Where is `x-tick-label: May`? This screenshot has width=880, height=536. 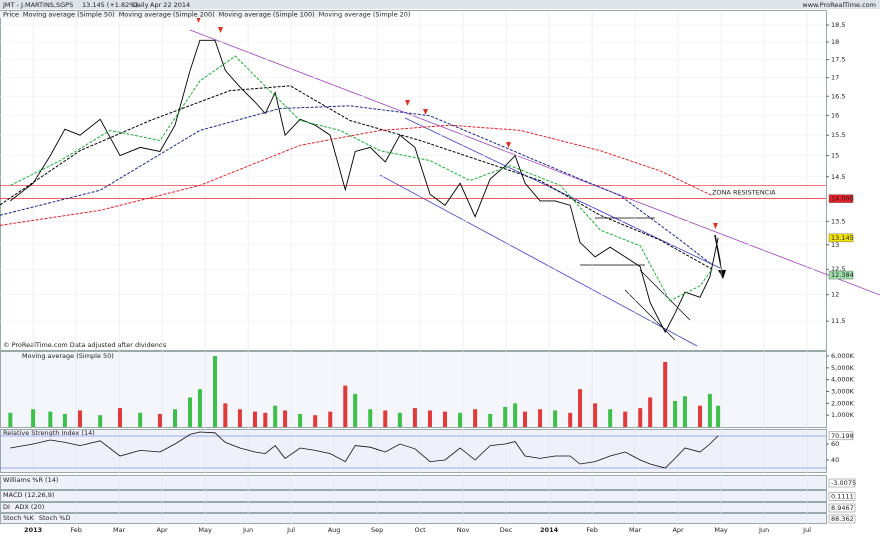
x-tick-label: May is located at coordinates (721, 530).